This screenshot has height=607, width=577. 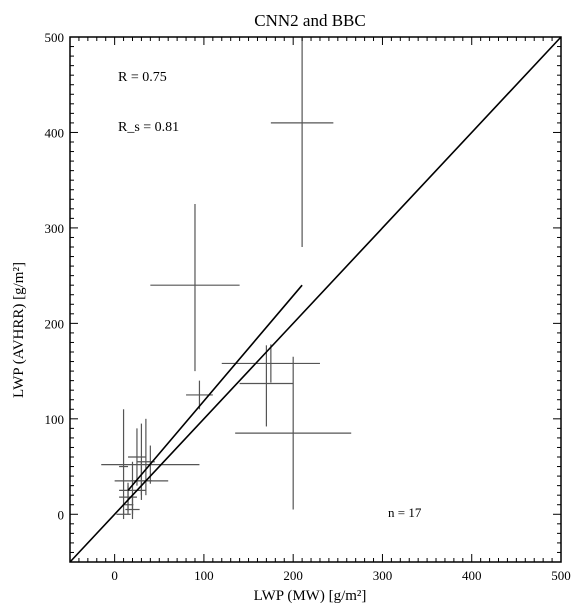 I want to click on y-tick-label: 400, so click(x=55, y=132).